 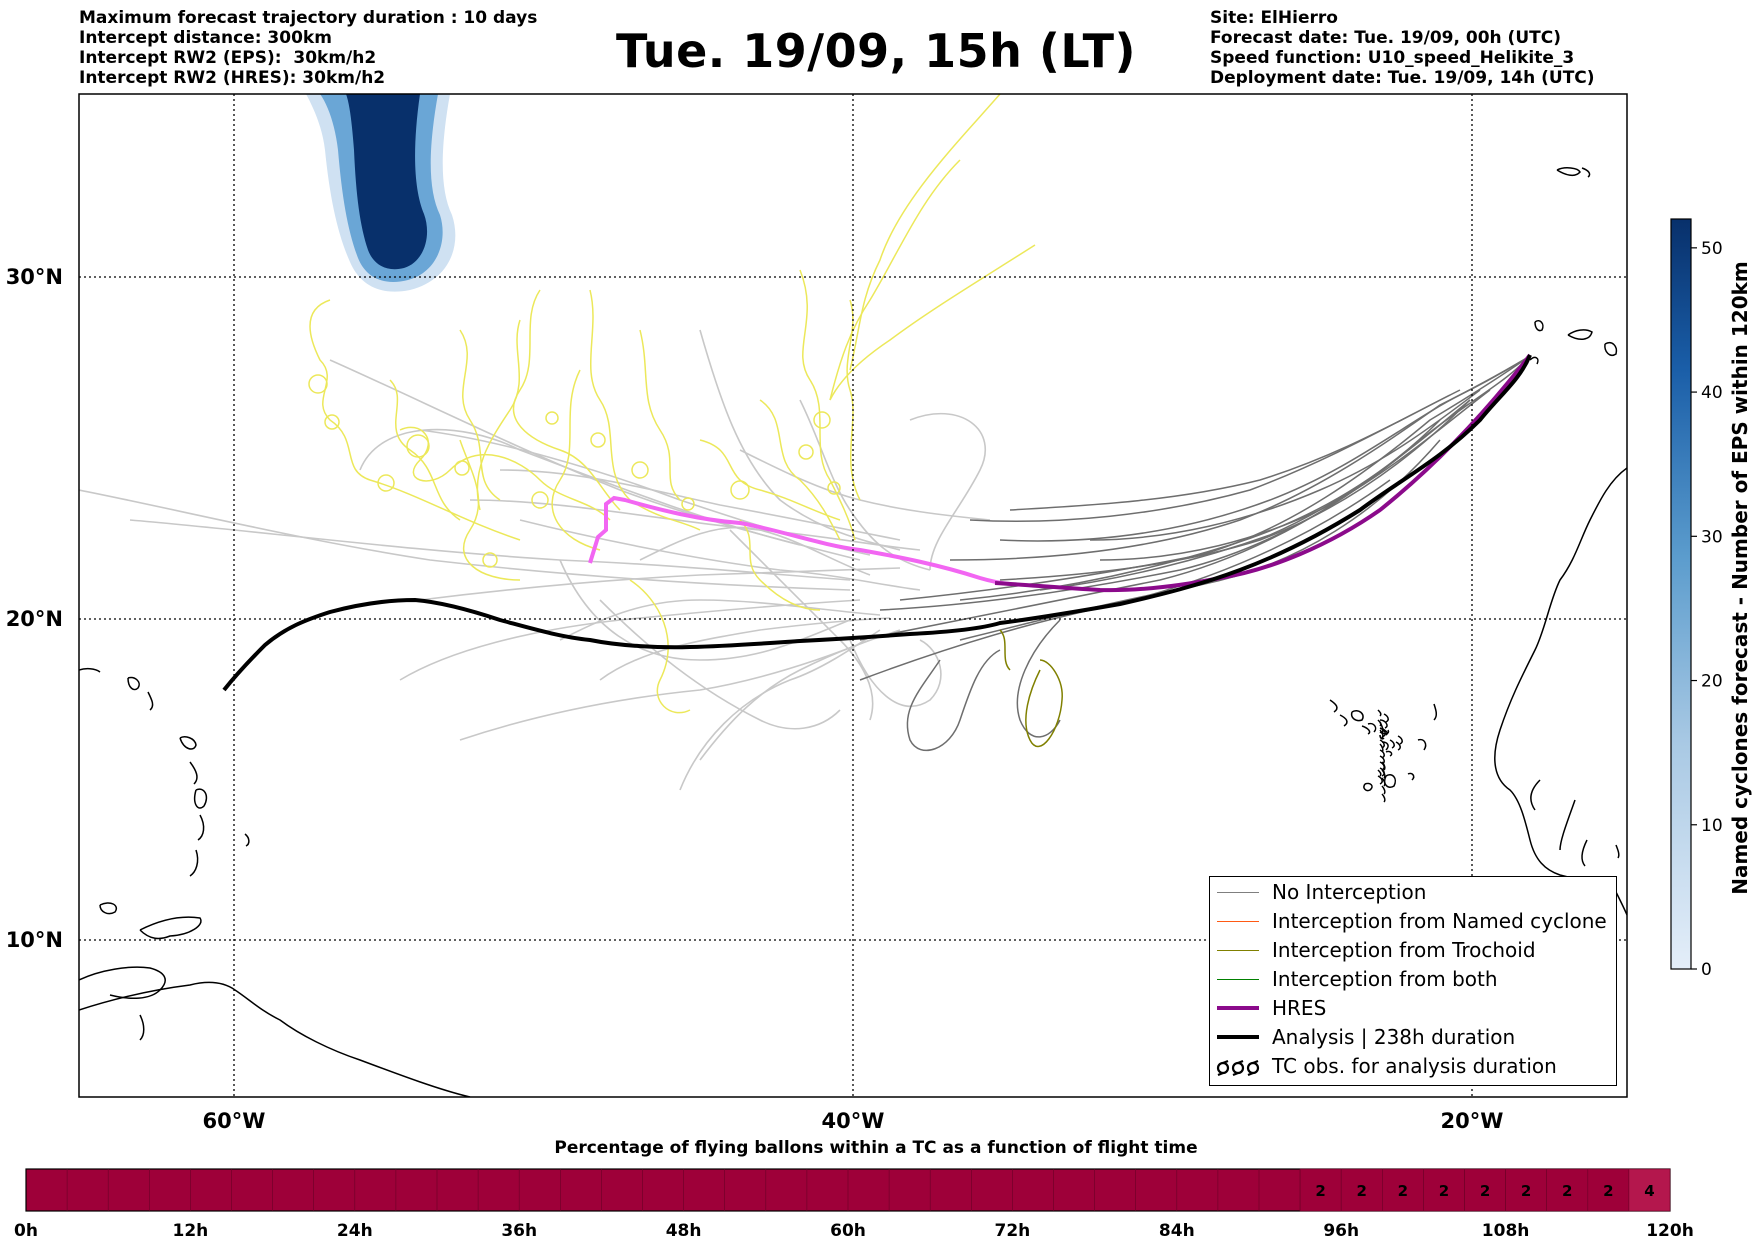 What do you see at coordinates (1681, 594) in the screenshot?
I see `colorbar-gradient` at bounding box center [1681, 594].